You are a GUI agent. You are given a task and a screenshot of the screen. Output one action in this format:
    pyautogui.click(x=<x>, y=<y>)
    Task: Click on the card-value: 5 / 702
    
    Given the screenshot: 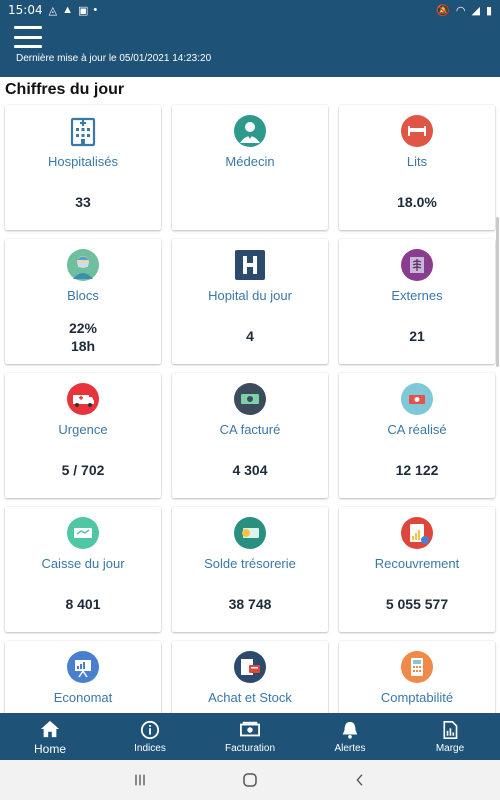 What is the action you would take?
    pyautogui.click(x=83, y=470)
    